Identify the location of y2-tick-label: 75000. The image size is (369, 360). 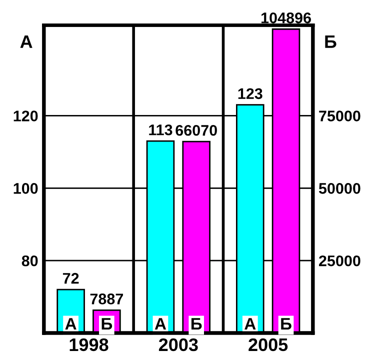
(339, 116).